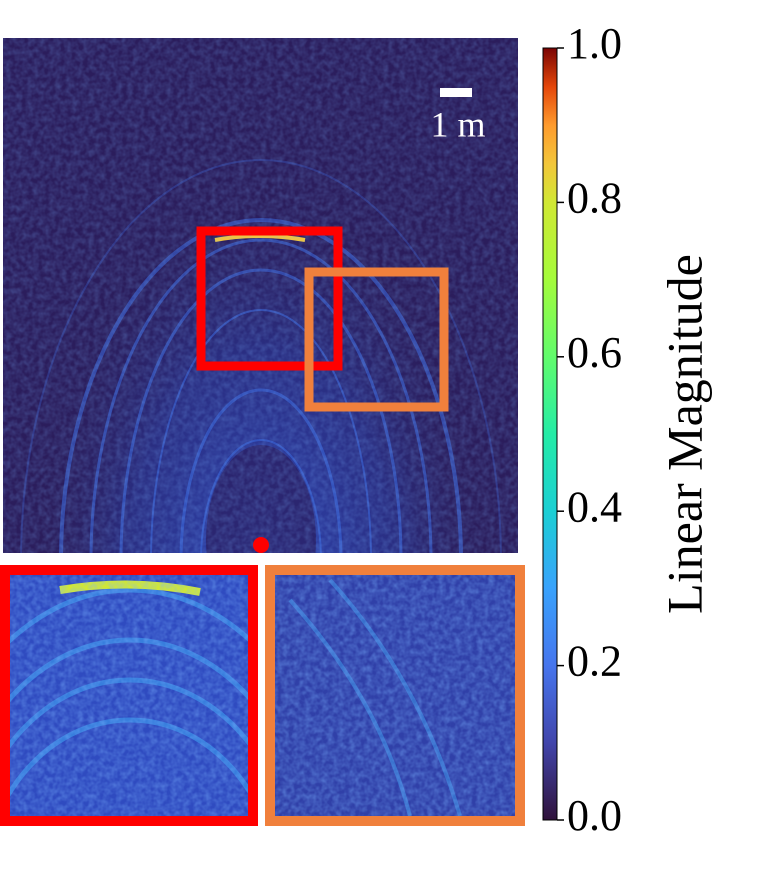 The height and width of the screenshot is (882, 758). What do you see at coordinates (594, 352) in the screenshot?
I see `colorbar-tick-label: 0.6` at bounding box center [594, 352].